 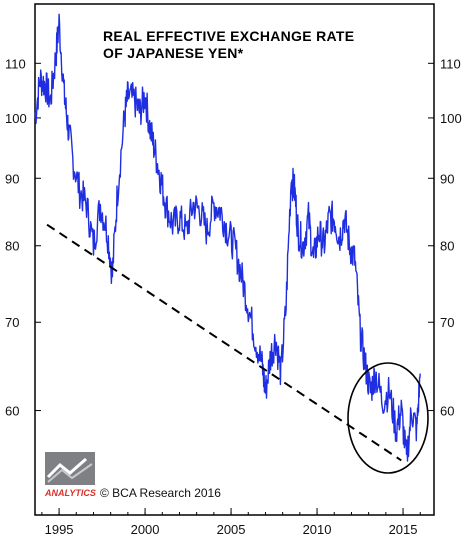 I want to click on x-axis: 1995 2000 2005 2010 2015, so click(x=231, y=522).